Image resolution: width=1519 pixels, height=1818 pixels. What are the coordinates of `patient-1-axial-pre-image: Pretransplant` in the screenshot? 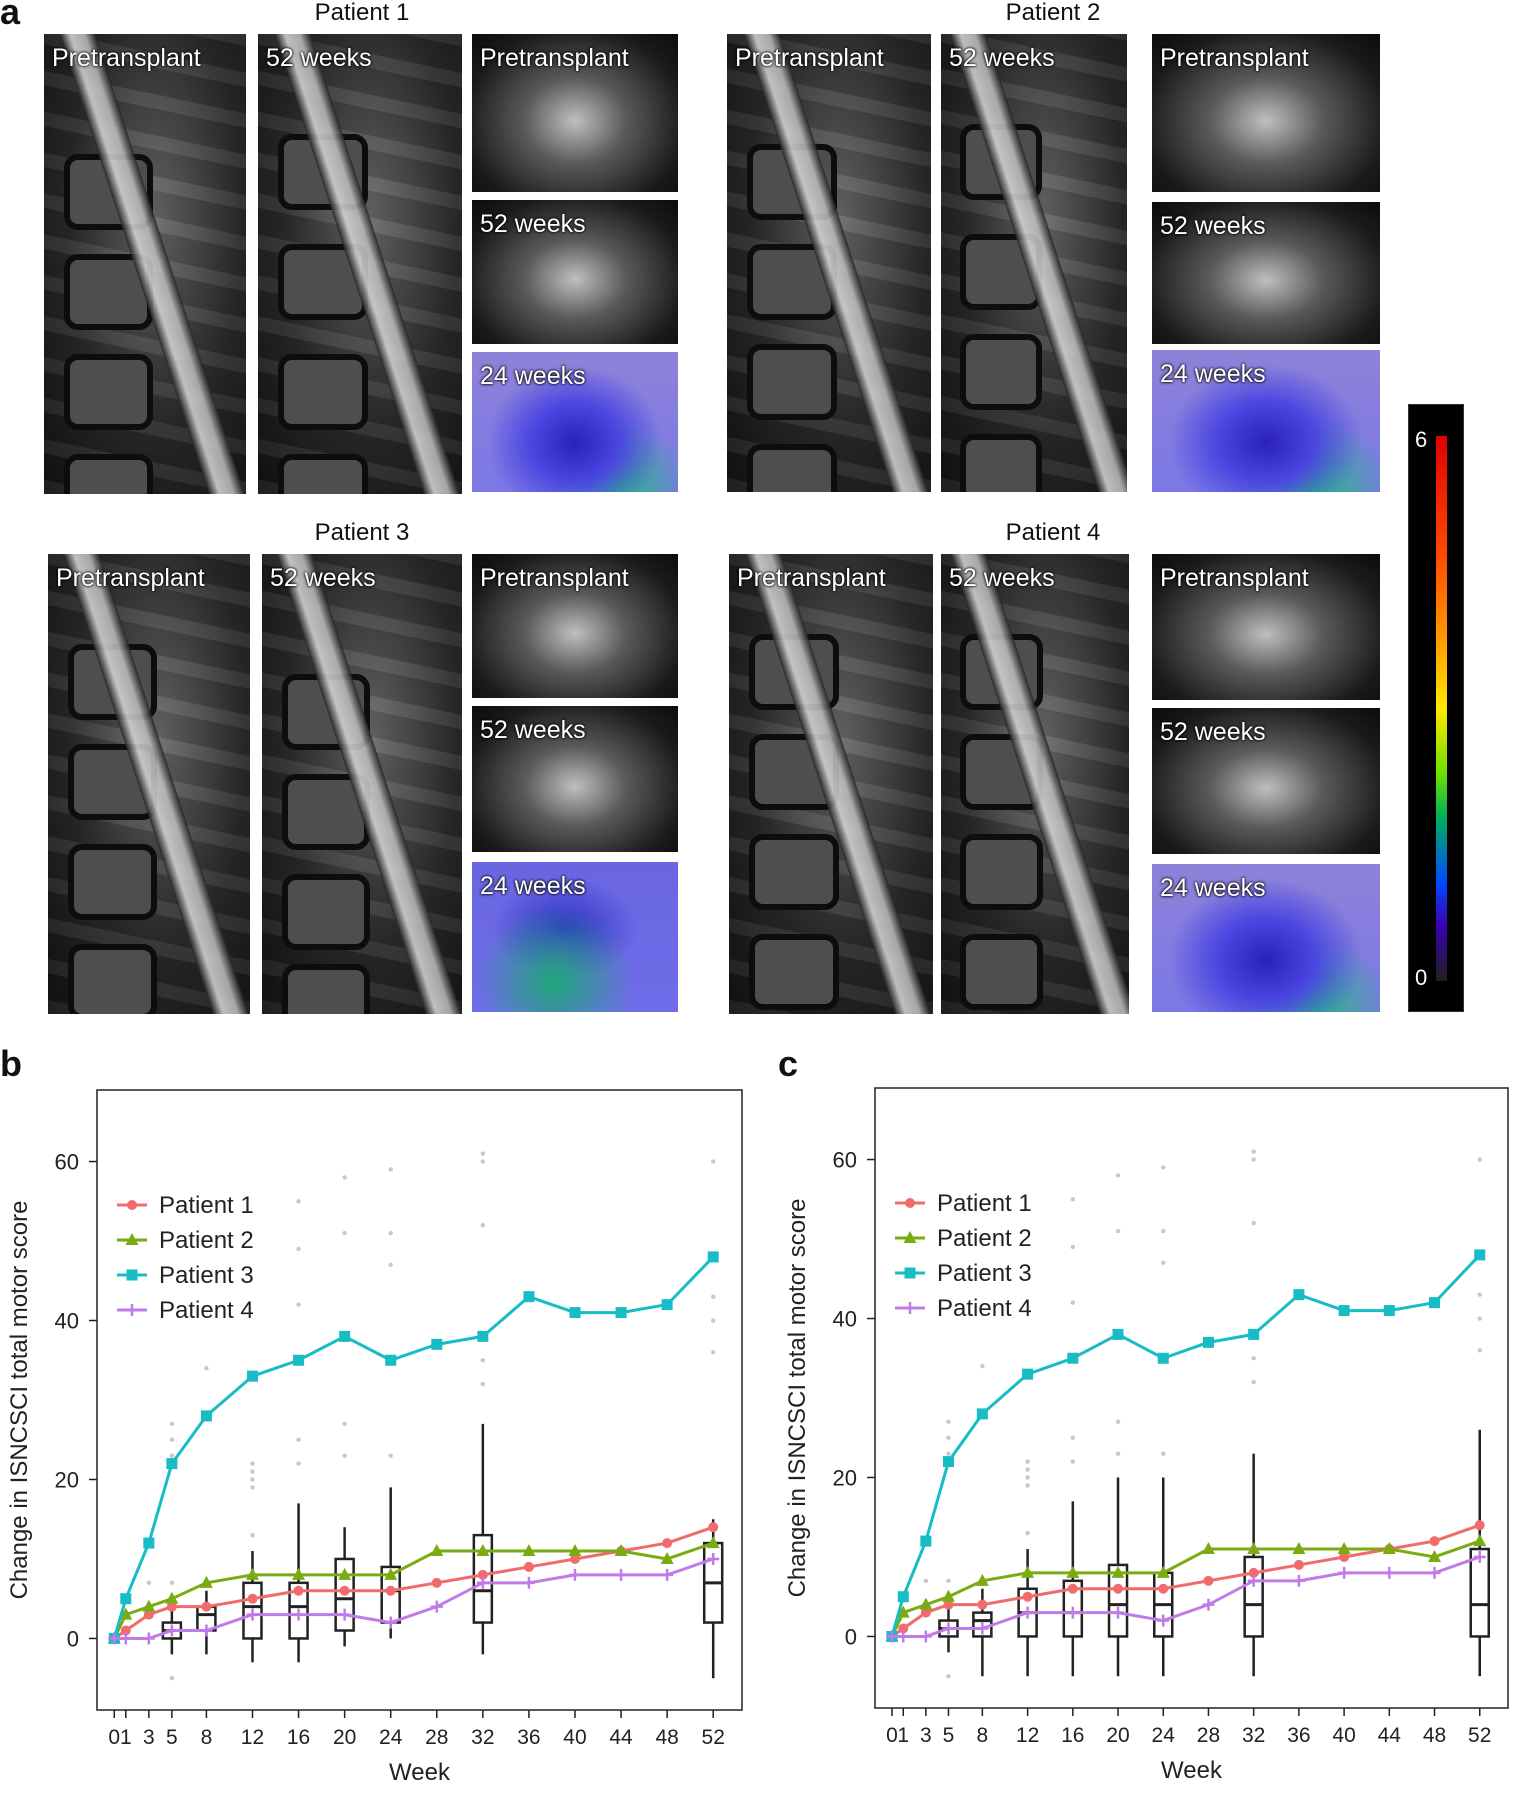 It's located at (575, 113).